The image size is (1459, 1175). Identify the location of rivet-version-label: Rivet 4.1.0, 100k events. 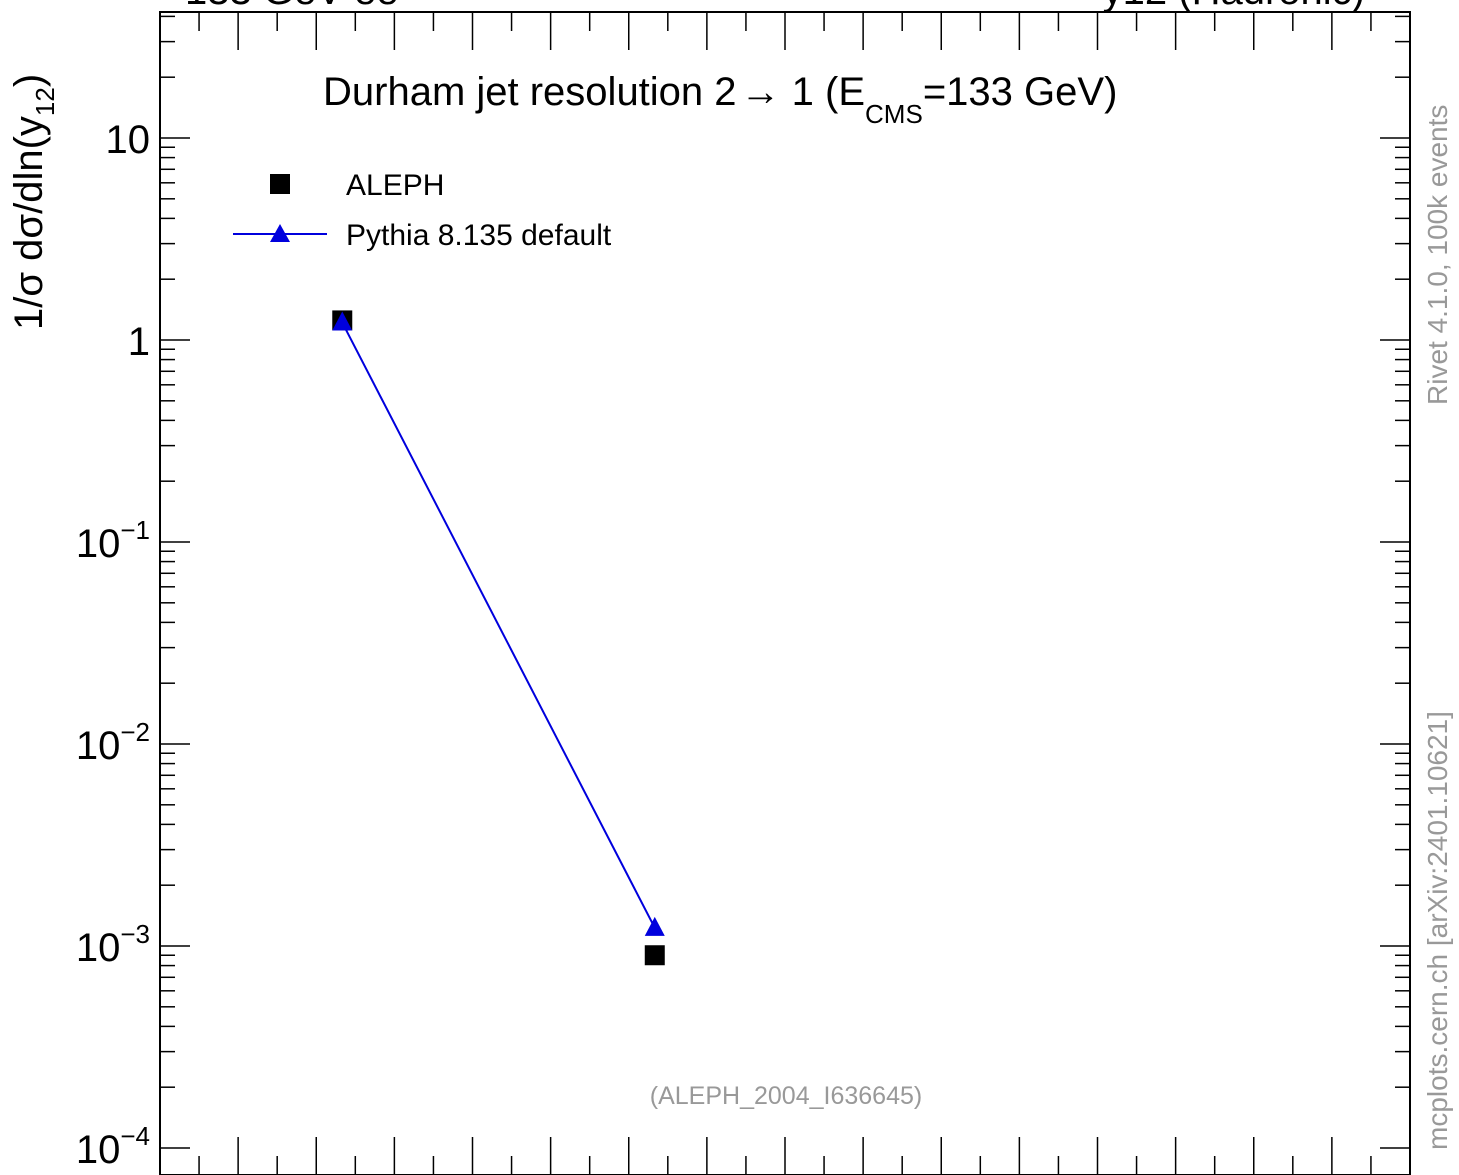
(1437, 255).